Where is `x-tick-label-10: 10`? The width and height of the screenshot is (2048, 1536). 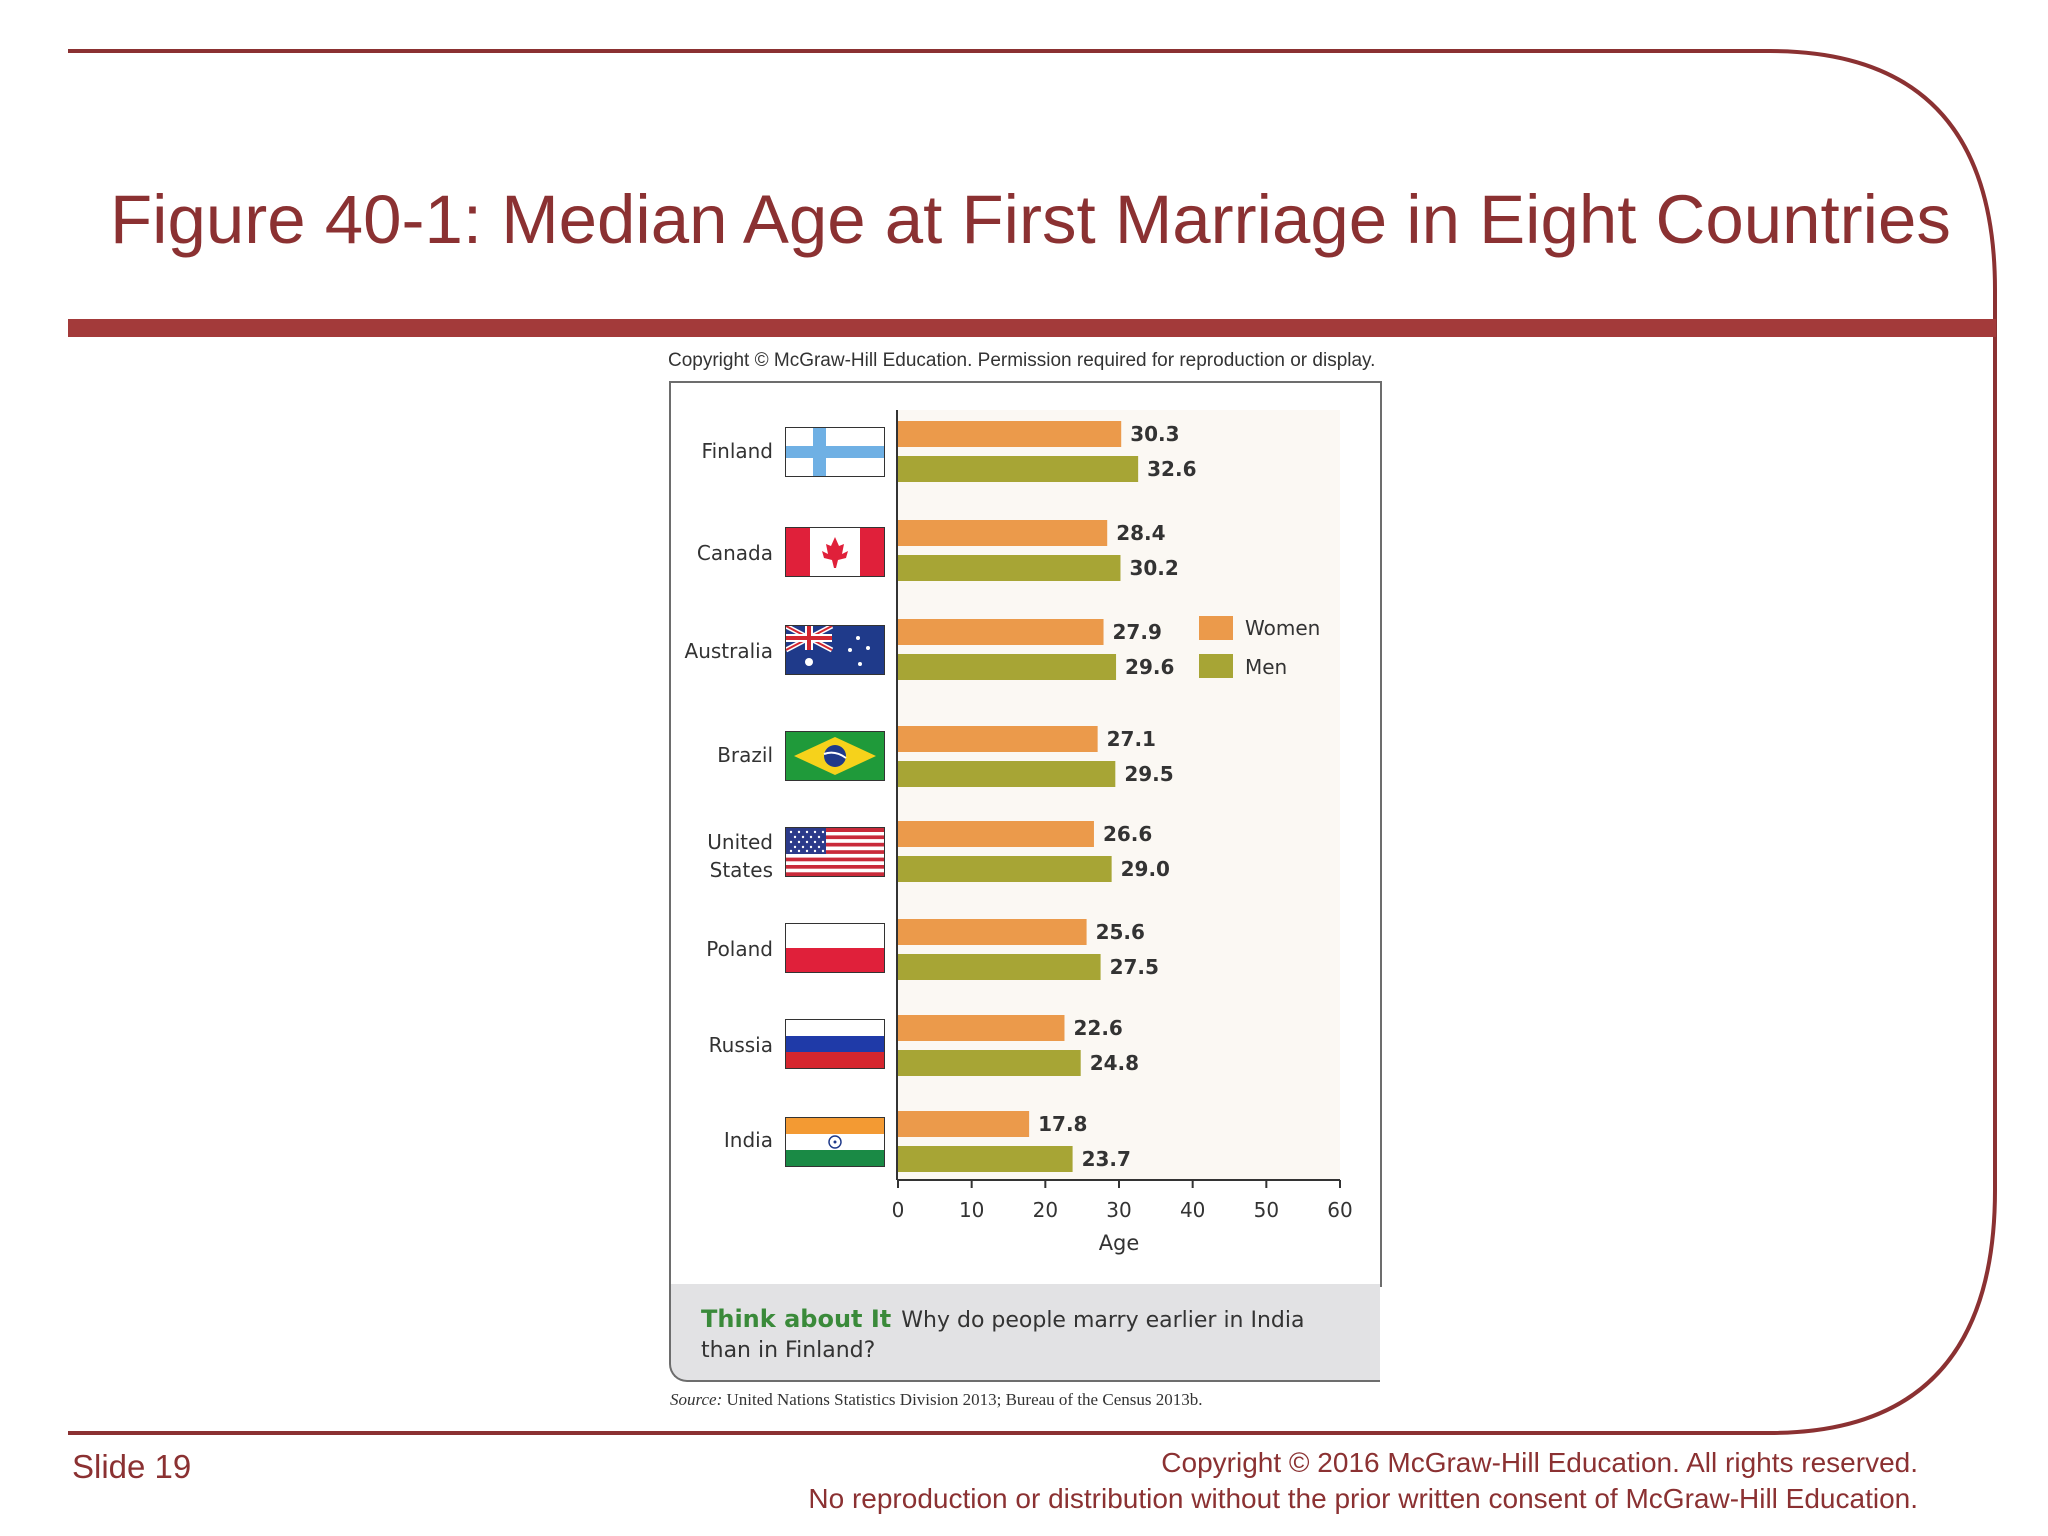
x-tick-label-10: 10 is located at coordinates (971, 1210).